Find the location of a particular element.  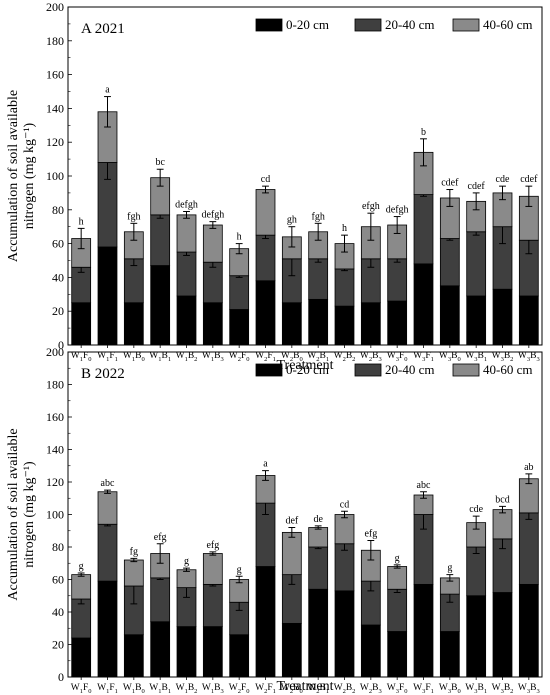

significance-letter-W₁B₃: defgh is located at coordinates (212, 215).